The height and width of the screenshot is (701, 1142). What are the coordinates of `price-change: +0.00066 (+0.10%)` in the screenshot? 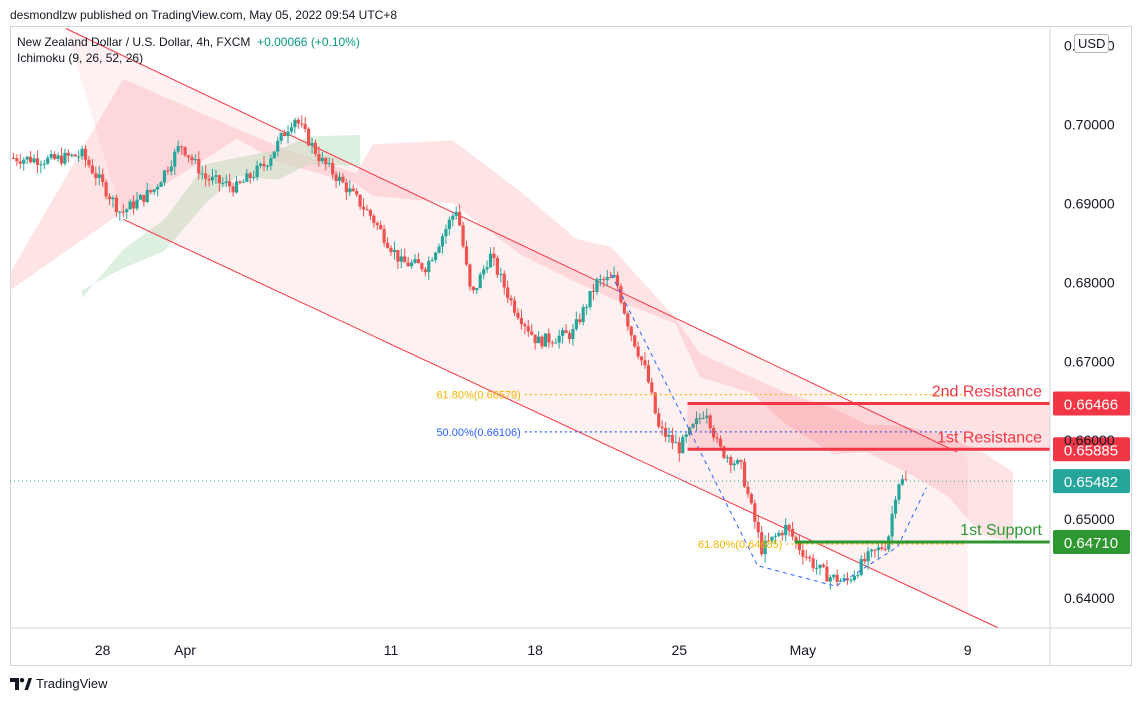 It's located at (308, 42).